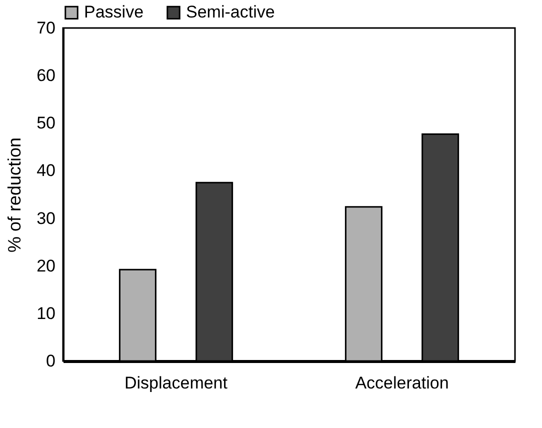  What do you see at coordinates (176, 383) in the screenshot?
I see `x-tick-label: Displacement` at bounding box center [176, 383].